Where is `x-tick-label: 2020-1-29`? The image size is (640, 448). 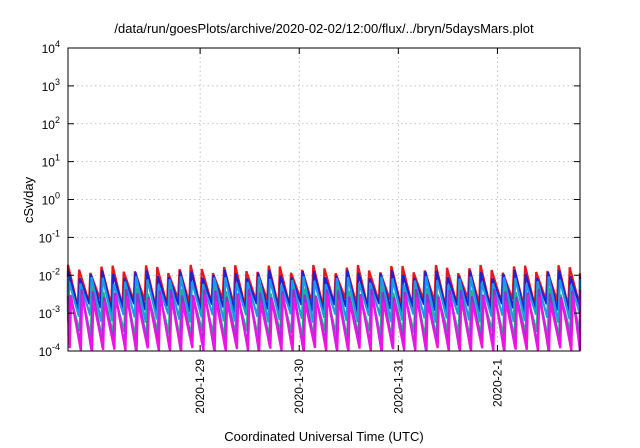 x-tick-label: 2020-1-29 is located at coordinates (200, 386).